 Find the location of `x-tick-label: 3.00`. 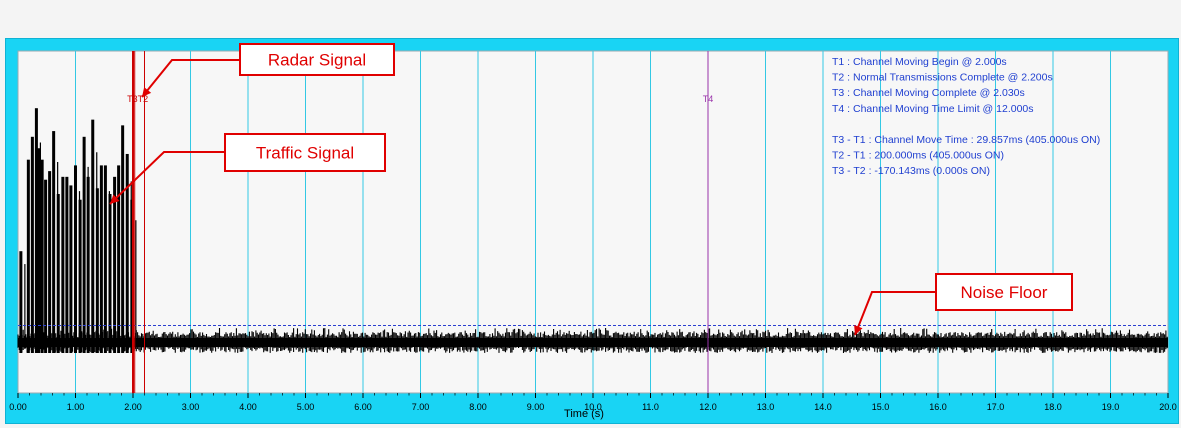

x-tick-label: 3.00 is located at coordinates (191, 407).